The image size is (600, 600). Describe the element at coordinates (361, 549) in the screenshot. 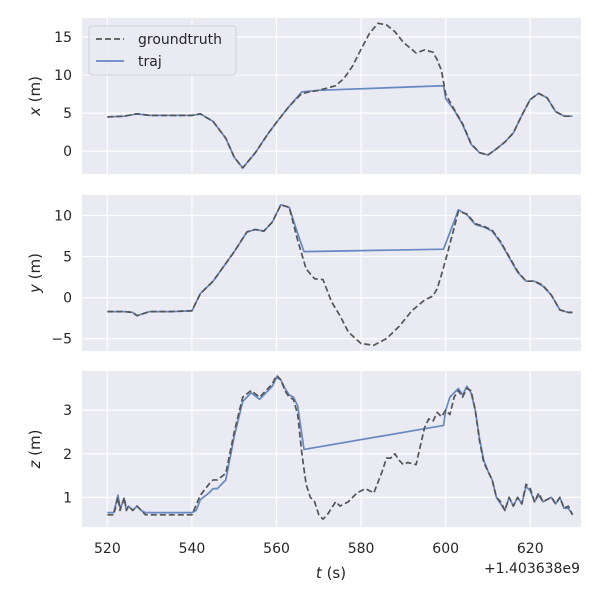

I see `x-tick-label: 580` at that location.